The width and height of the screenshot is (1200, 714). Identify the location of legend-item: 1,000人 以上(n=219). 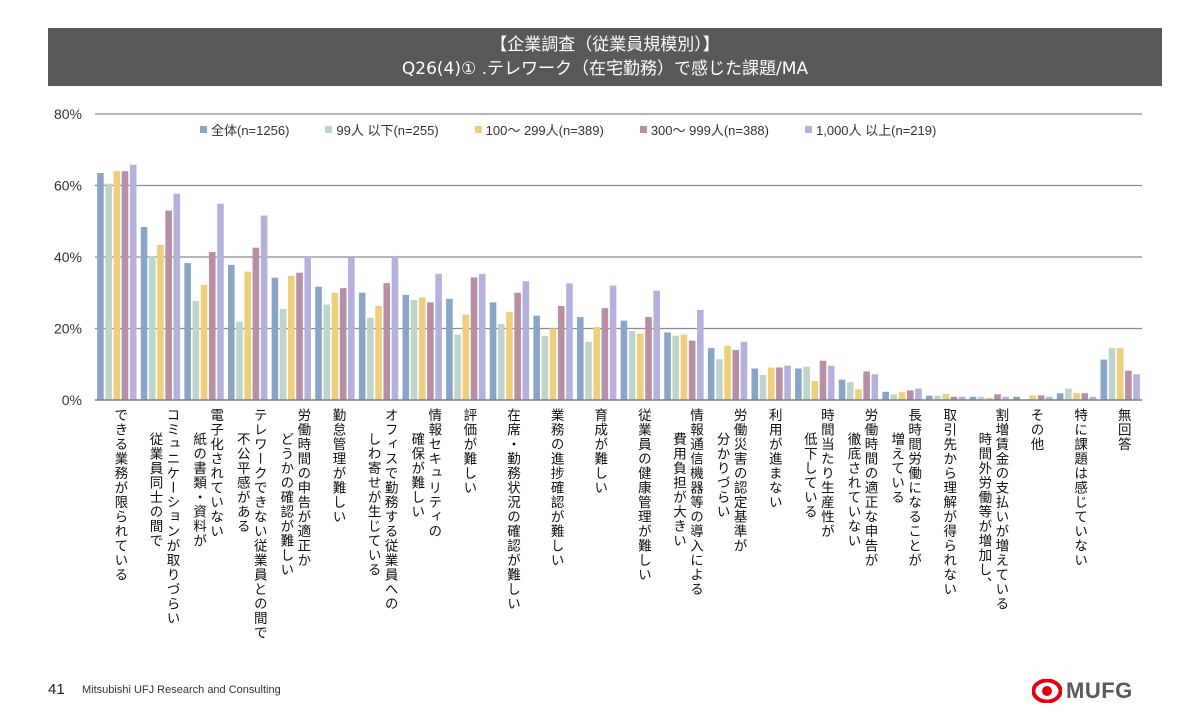
(870, 129).